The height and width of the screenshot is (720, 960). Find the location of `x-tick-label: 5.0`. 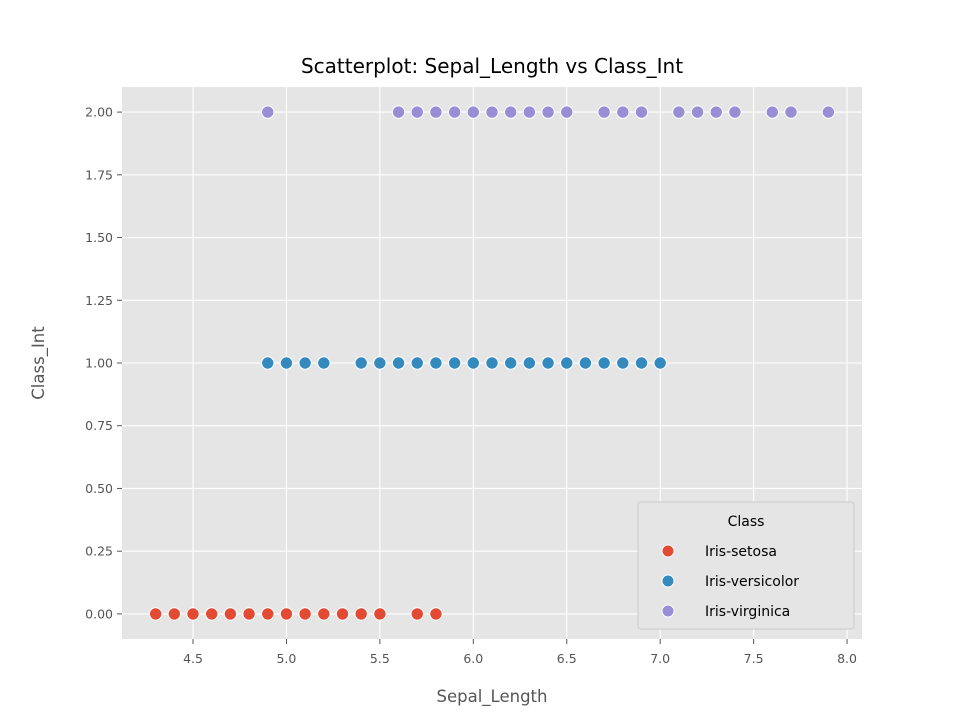

x-tick-label: 5.0 is located at coordinates (286, 658).